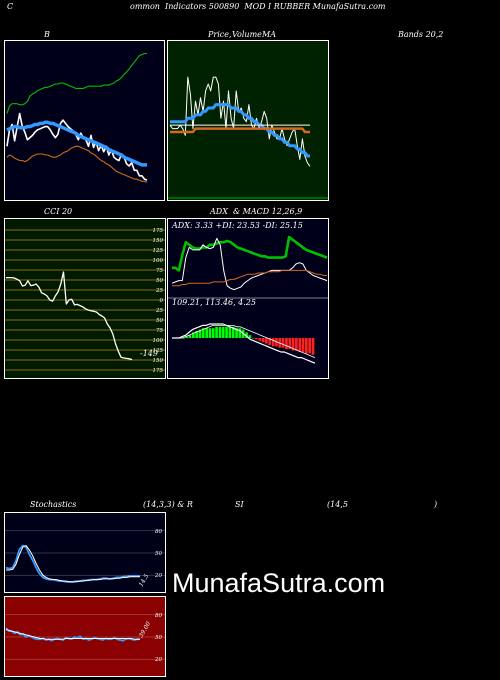 This screenshot has width=500, height=680. What do you see at coordinates (158, 532) in the screenshot?
I see `stochastics-tick-label: 80` at bounding box center [158, 532].